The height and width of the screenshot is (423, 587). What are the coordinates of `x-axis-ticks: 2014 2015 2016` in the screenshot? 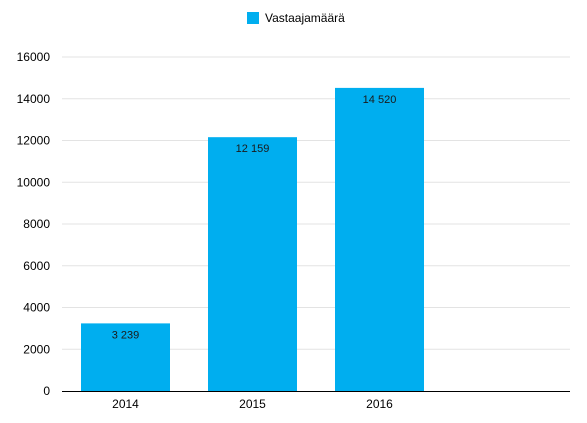 It's located at (252, 404).